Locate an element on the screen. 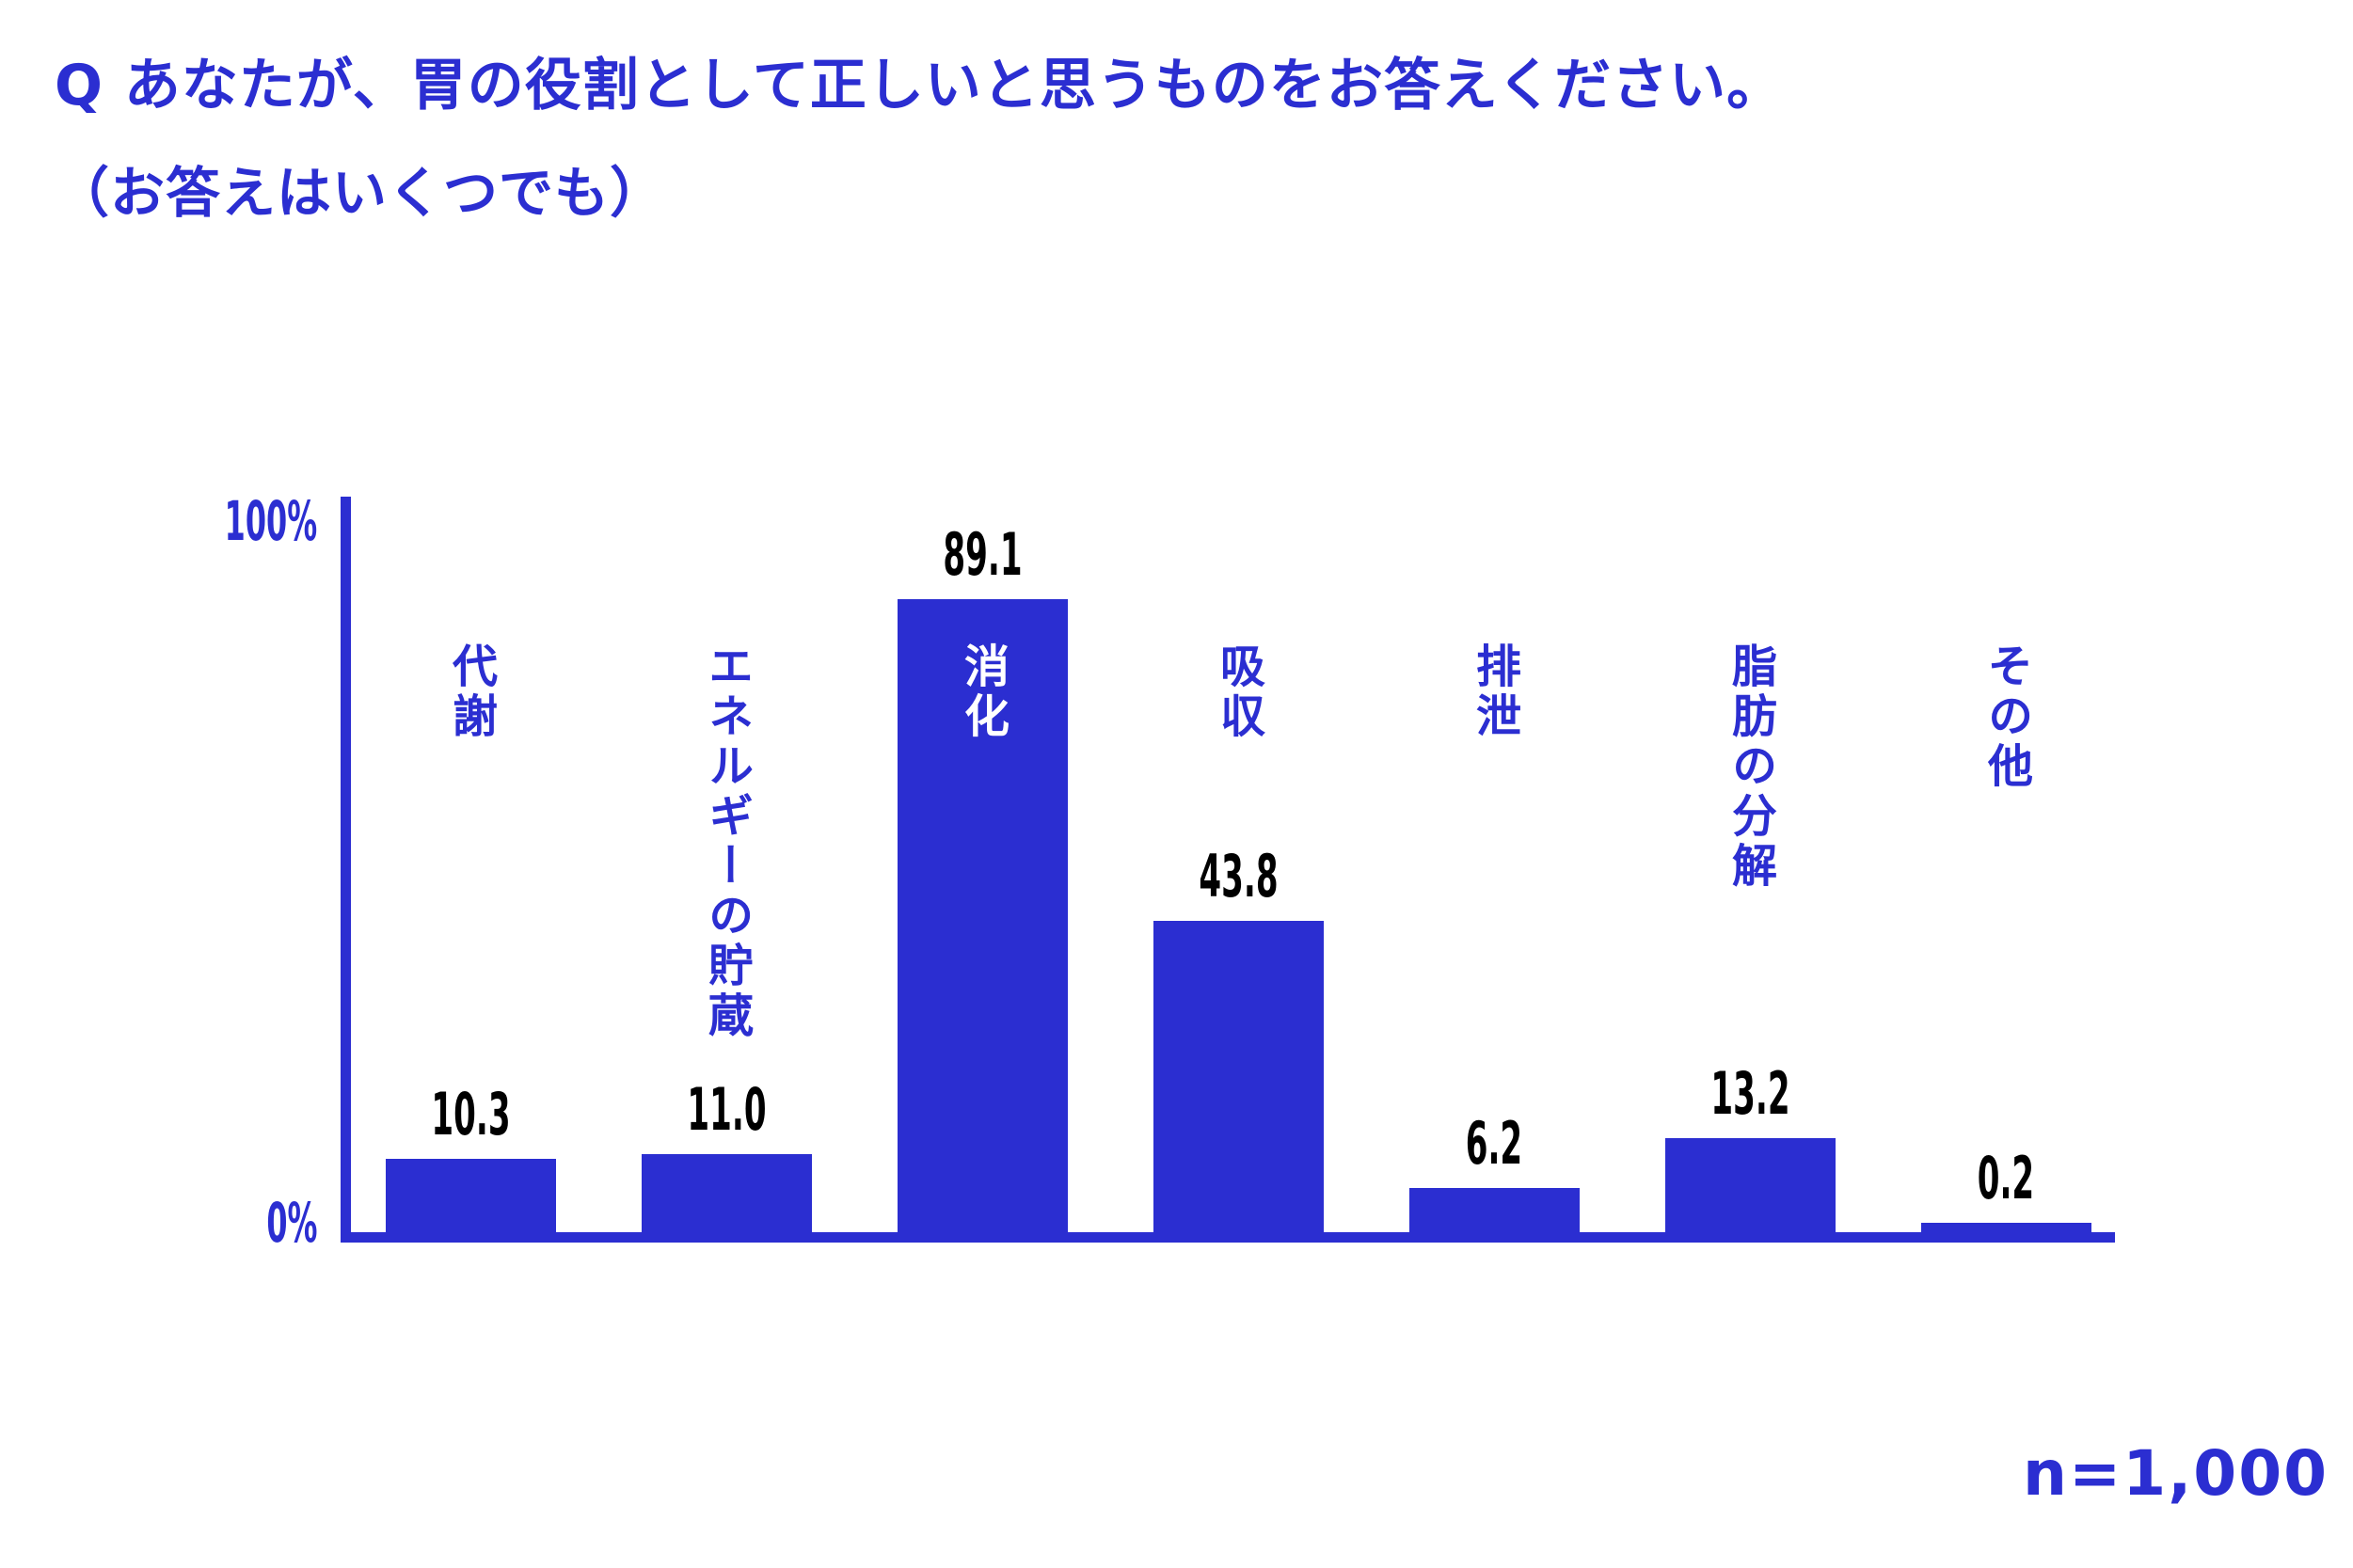  bar-value-text-6: 0.2 is located at coordinates (2006, 1178).